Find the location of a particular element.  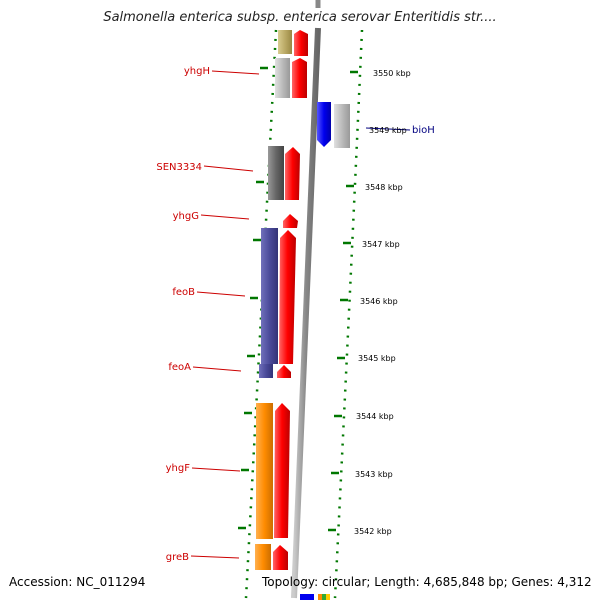

accession-text: Accession: NC_011294 is located at coordinates (77, 582).